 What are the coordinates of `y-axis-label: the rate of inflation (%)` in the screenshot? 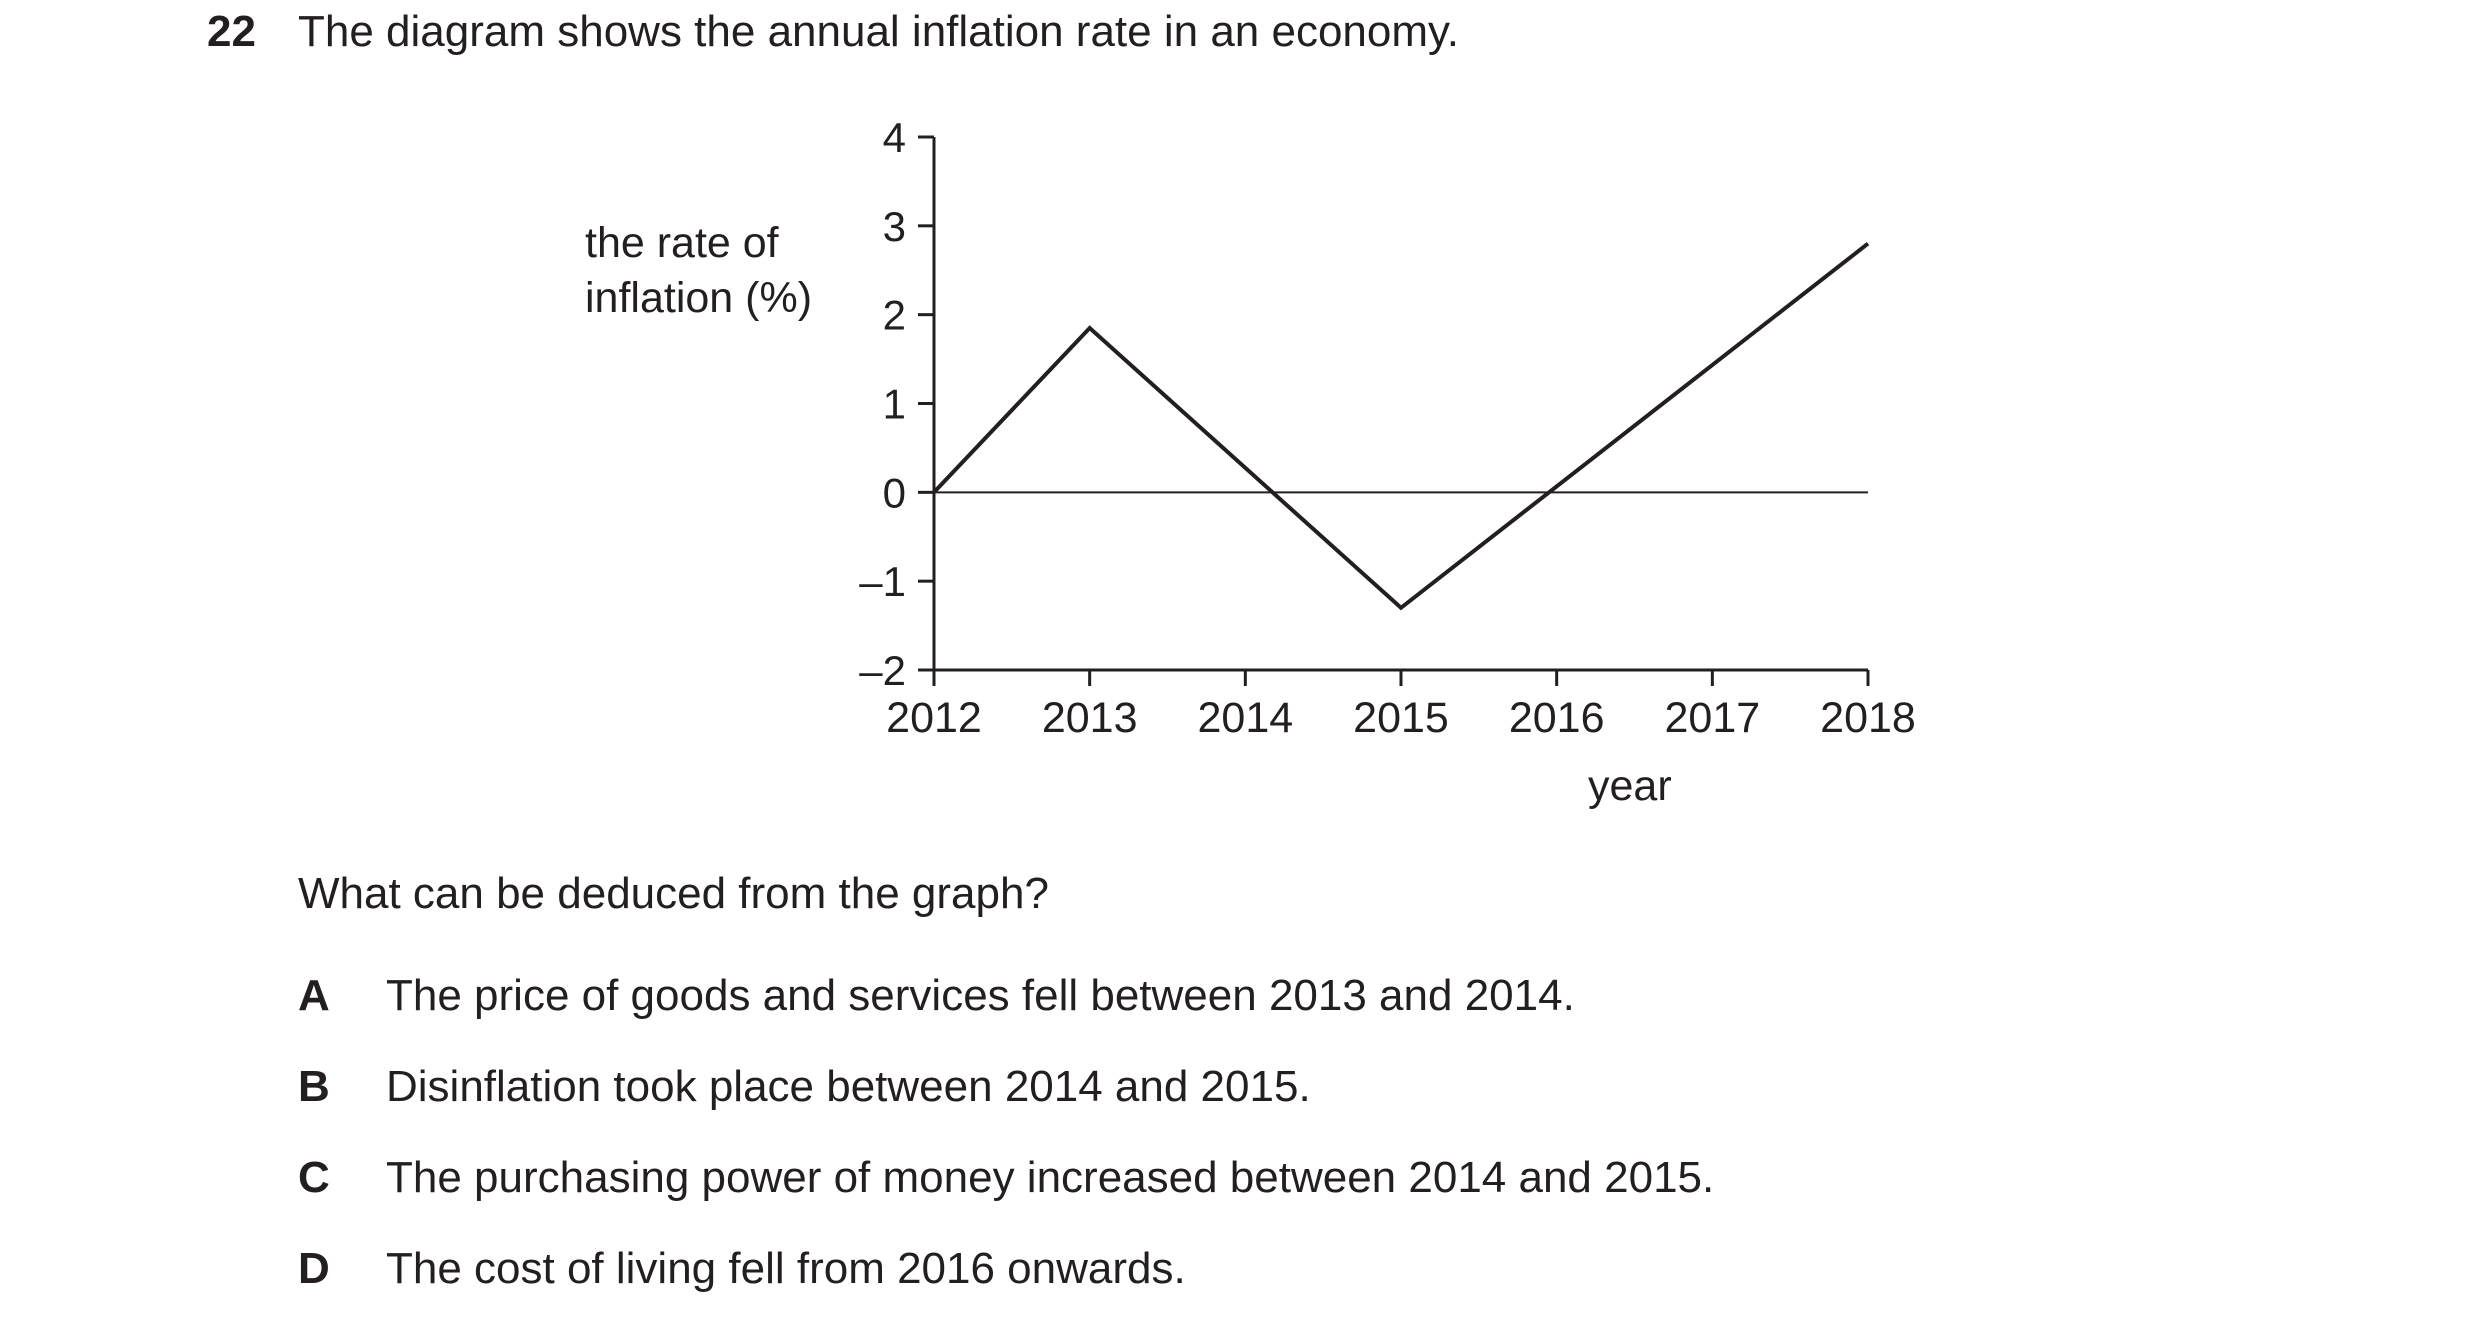 It's located at (698, 271).